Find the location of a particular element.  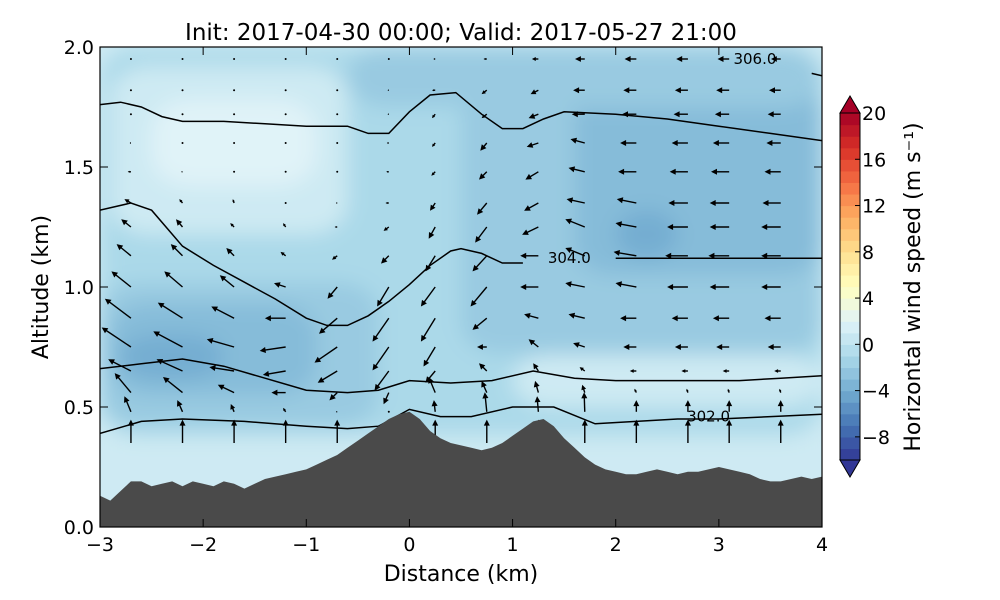

isentrope-label: 306.0 is located at coordinates (754, 59).